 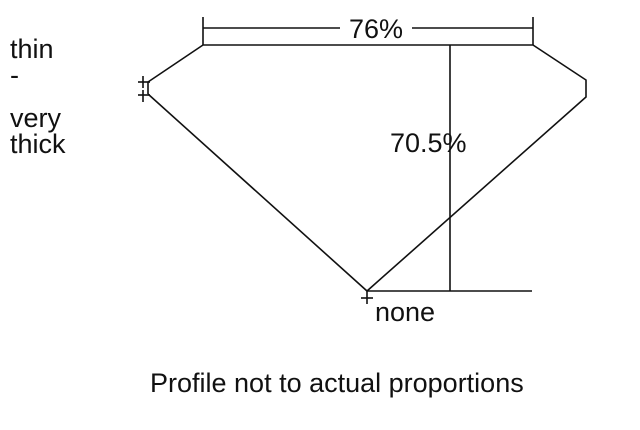 What do you see at coordinates (376, 29) in the screenshot?
I see `table-width-label: 76%` at bounding box center [376, 29].